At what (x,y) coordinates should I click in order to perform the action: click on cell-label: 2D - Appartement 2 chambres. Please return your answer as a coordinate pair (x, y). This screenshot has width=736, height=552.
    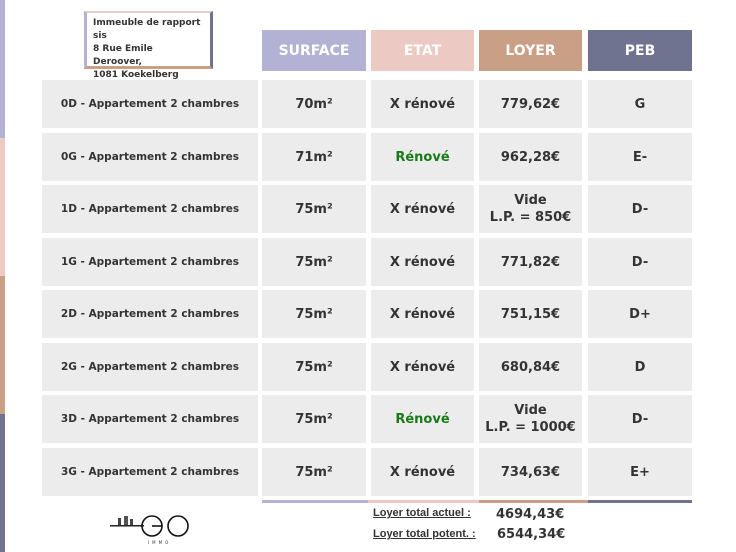
    Looking at the image, I should click on (150, 314).